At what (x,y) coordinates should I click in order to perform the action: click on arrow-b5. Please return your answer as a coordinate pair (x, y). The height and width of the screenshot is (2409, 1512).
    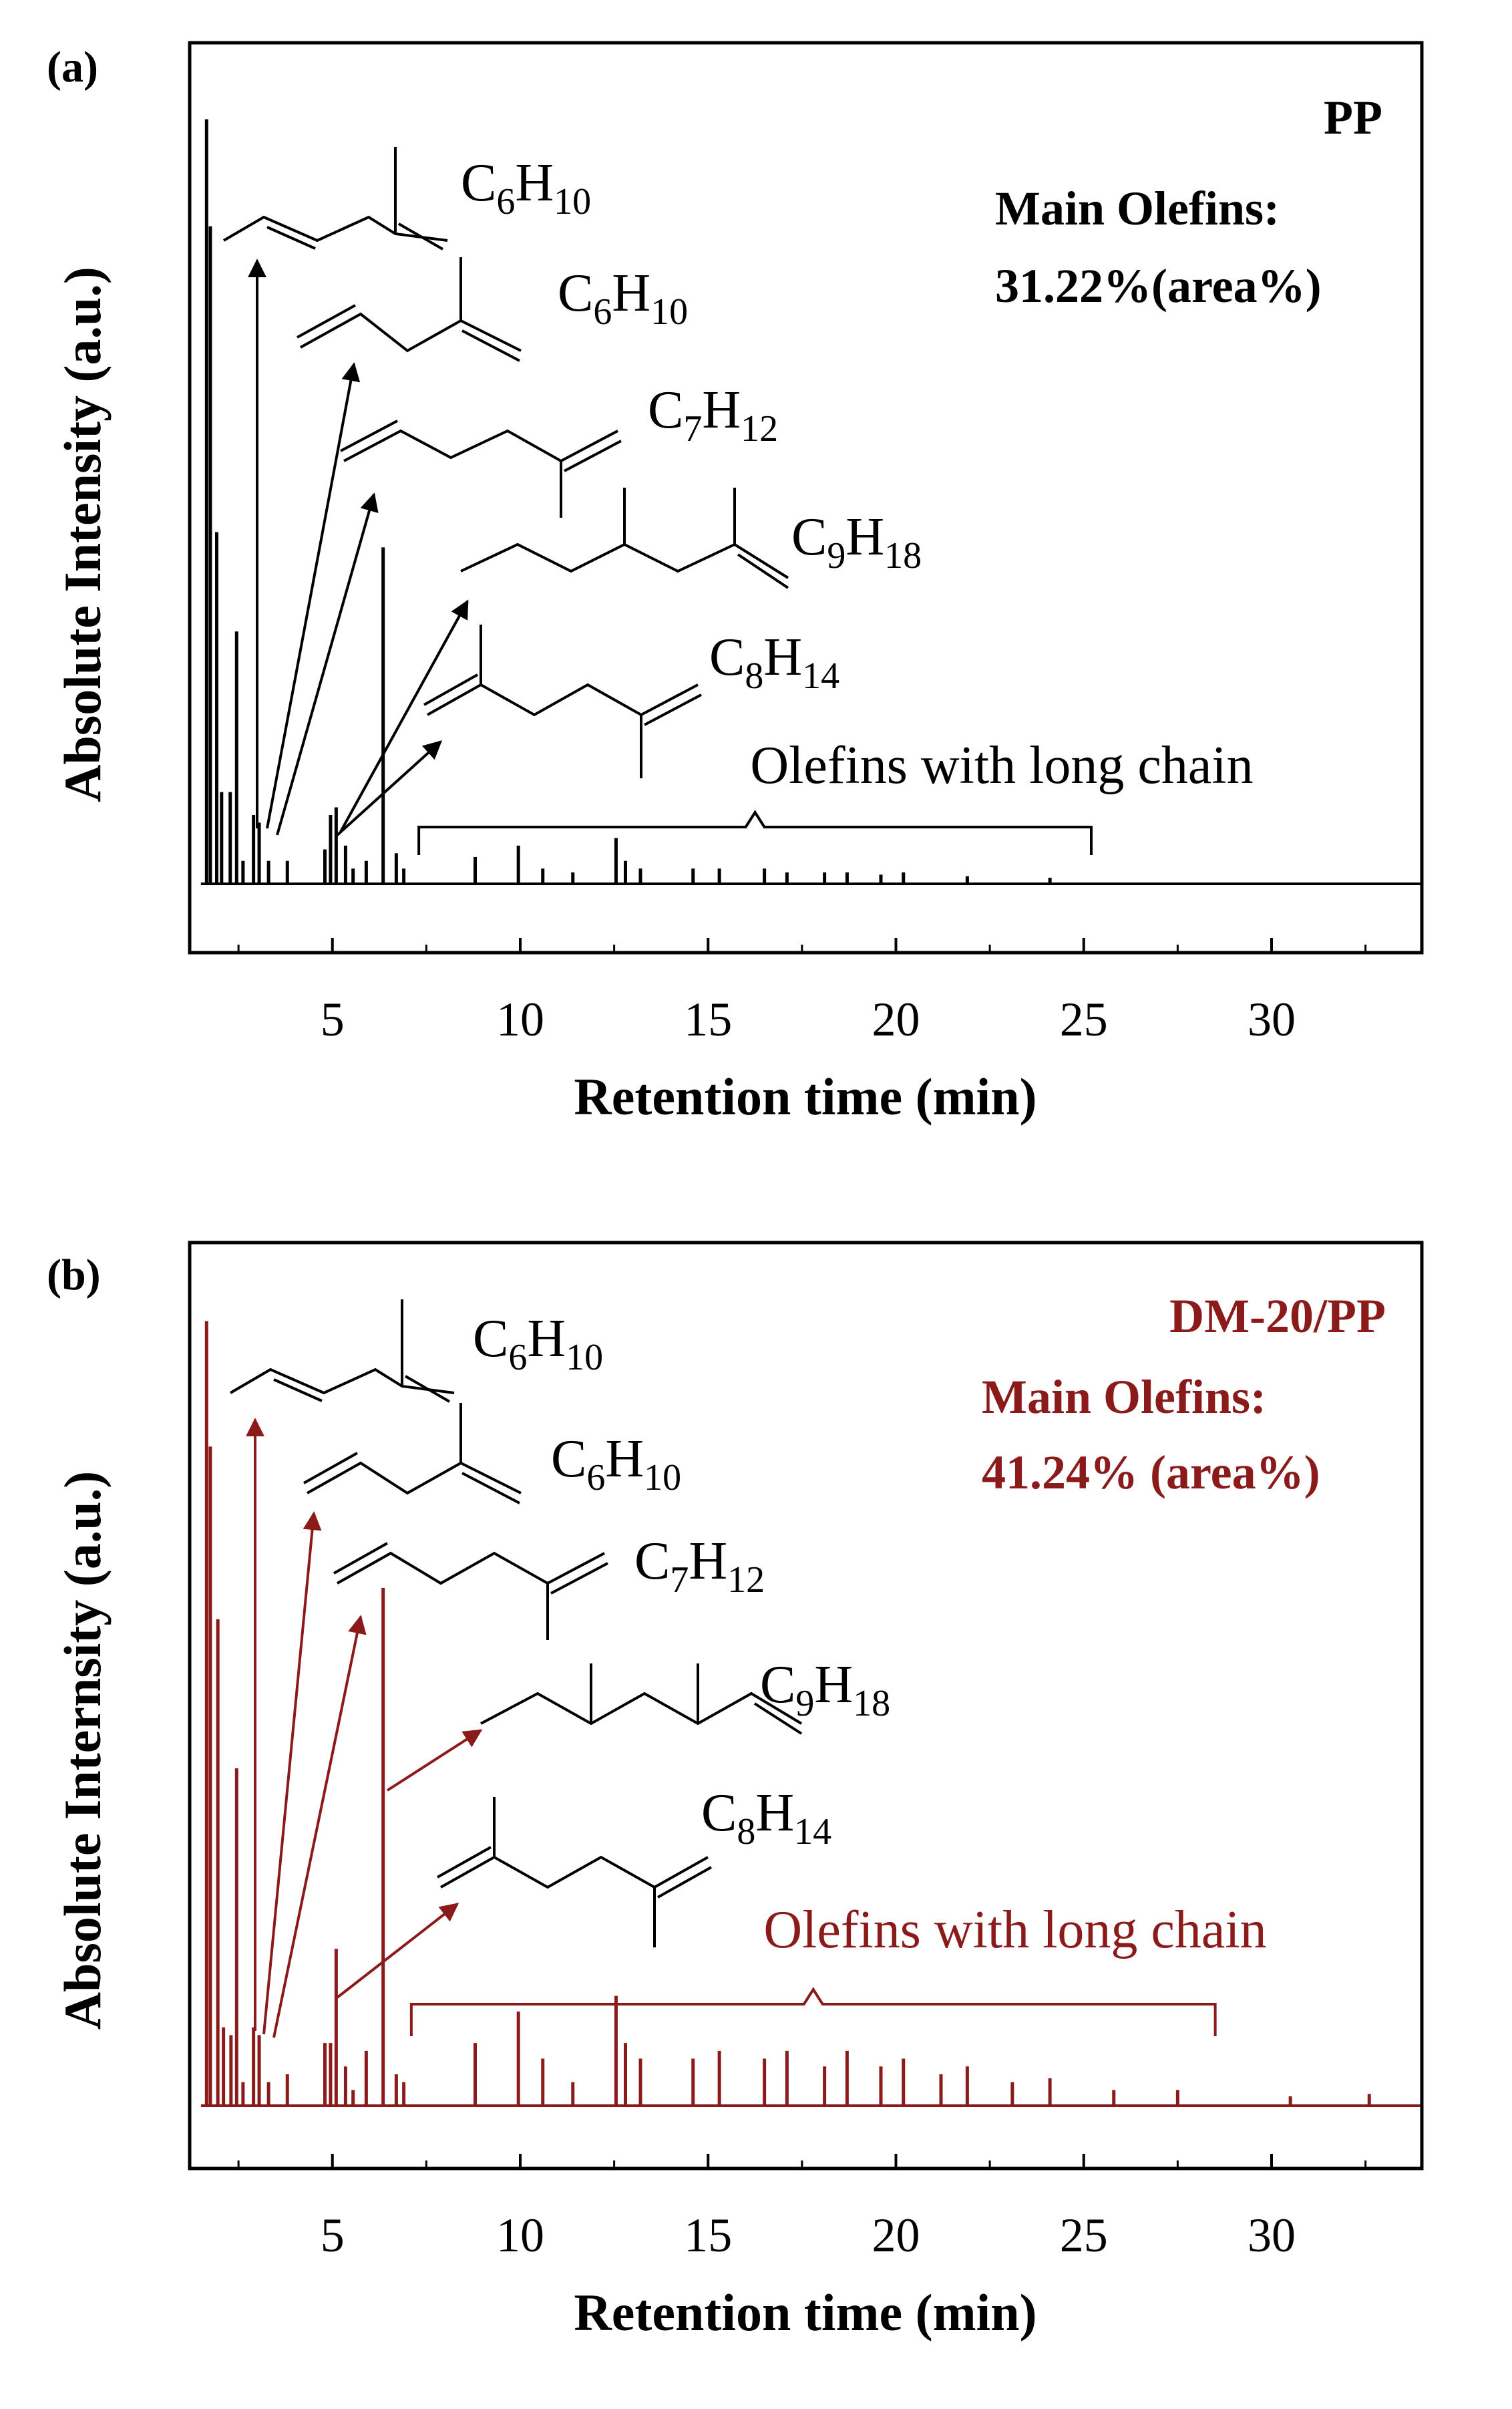
    Looking at the image, I should click on (398, 1951).